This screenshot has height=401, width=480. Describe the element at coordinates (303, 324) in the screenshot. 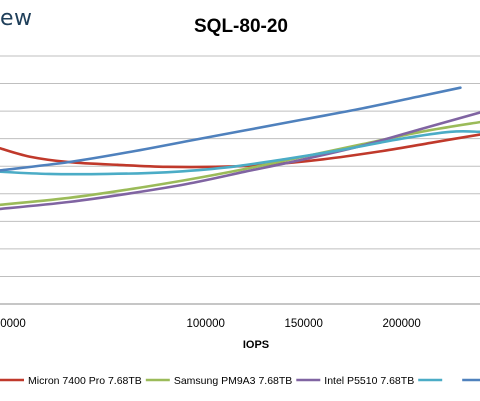

I see `x-tick-label: 150000` at that location.